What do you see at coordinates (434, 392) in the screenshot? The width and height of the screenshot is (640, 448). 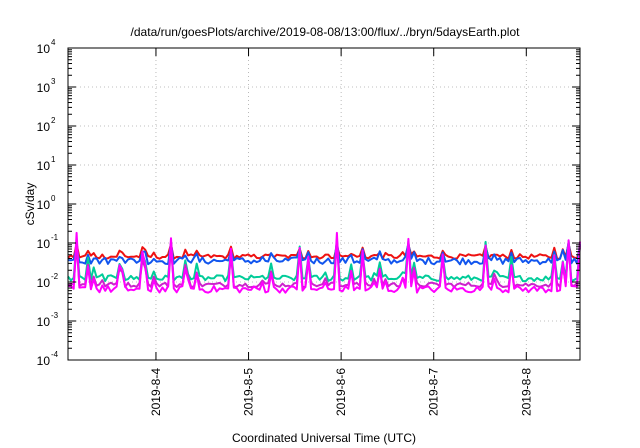 I see `x-tick-label: 2019-8-7` at bounding box center [434, 392].